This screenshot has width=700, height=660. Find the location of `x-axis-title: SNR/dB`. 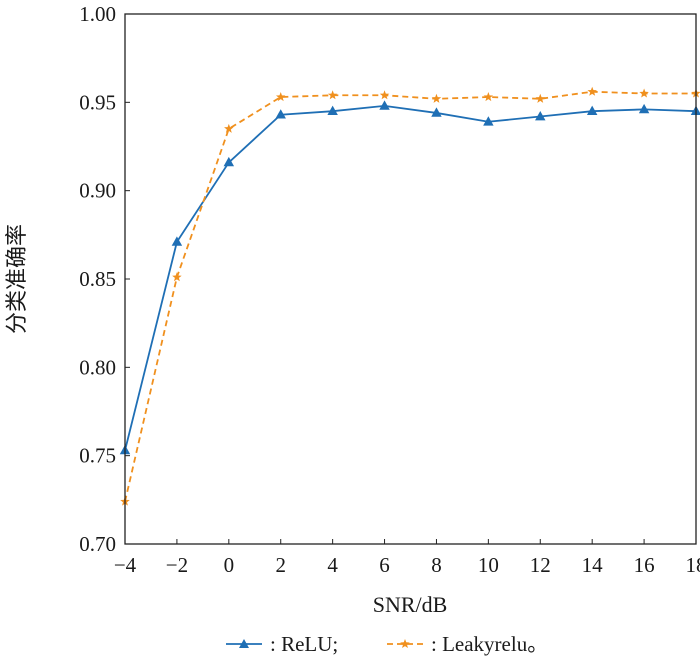

x-axis-title: SNR/dB is located at coordinates (410, 604).